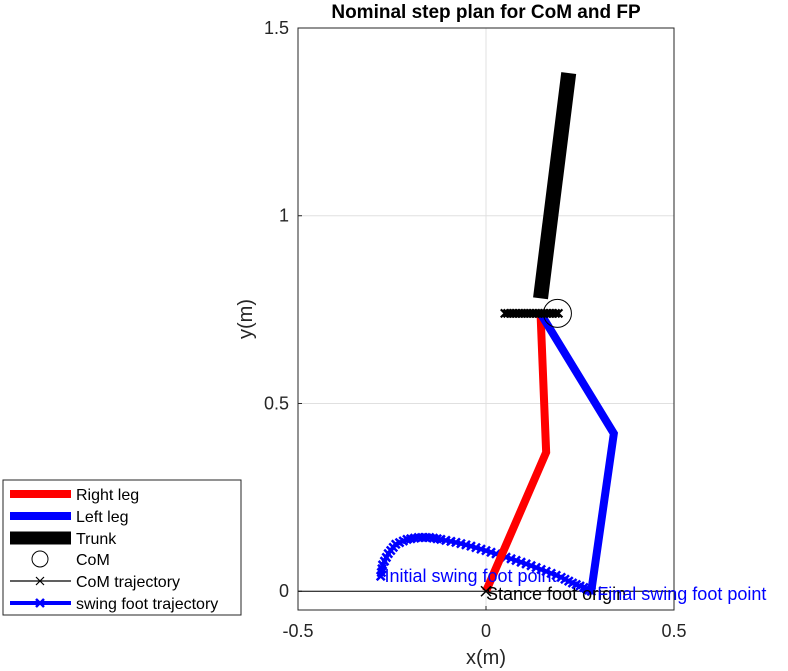 The image size is (788, 671). What do you see at coordinates (516, 453) in the screenshot?
I see `right-leg-line` at bounding box center [516, 453].